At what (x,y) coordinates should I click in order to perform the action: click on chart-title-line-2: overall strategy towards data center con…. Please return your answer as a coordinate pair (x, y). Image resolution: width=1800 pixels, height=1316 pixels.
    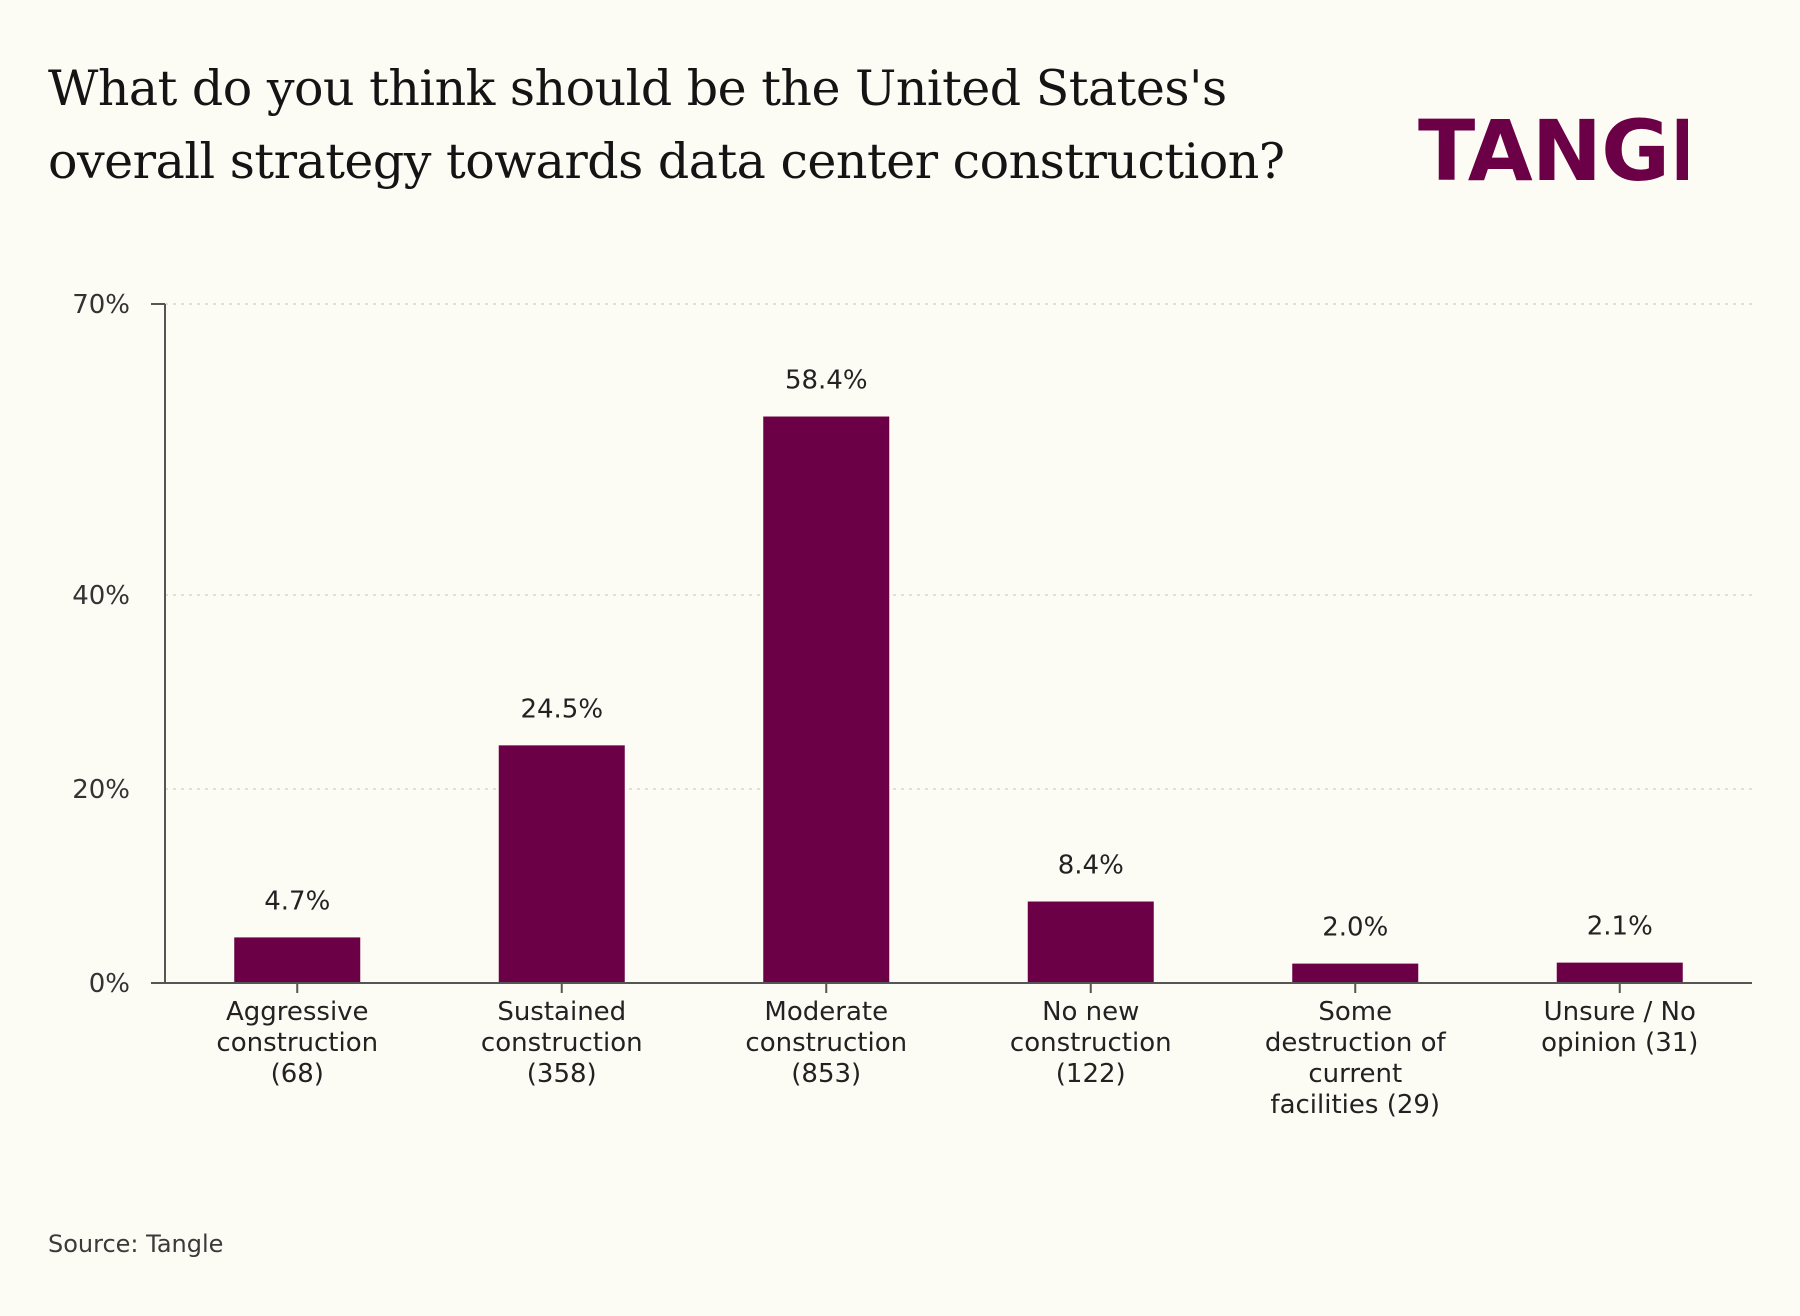
    Looking at the image, I should click on (666, 161).